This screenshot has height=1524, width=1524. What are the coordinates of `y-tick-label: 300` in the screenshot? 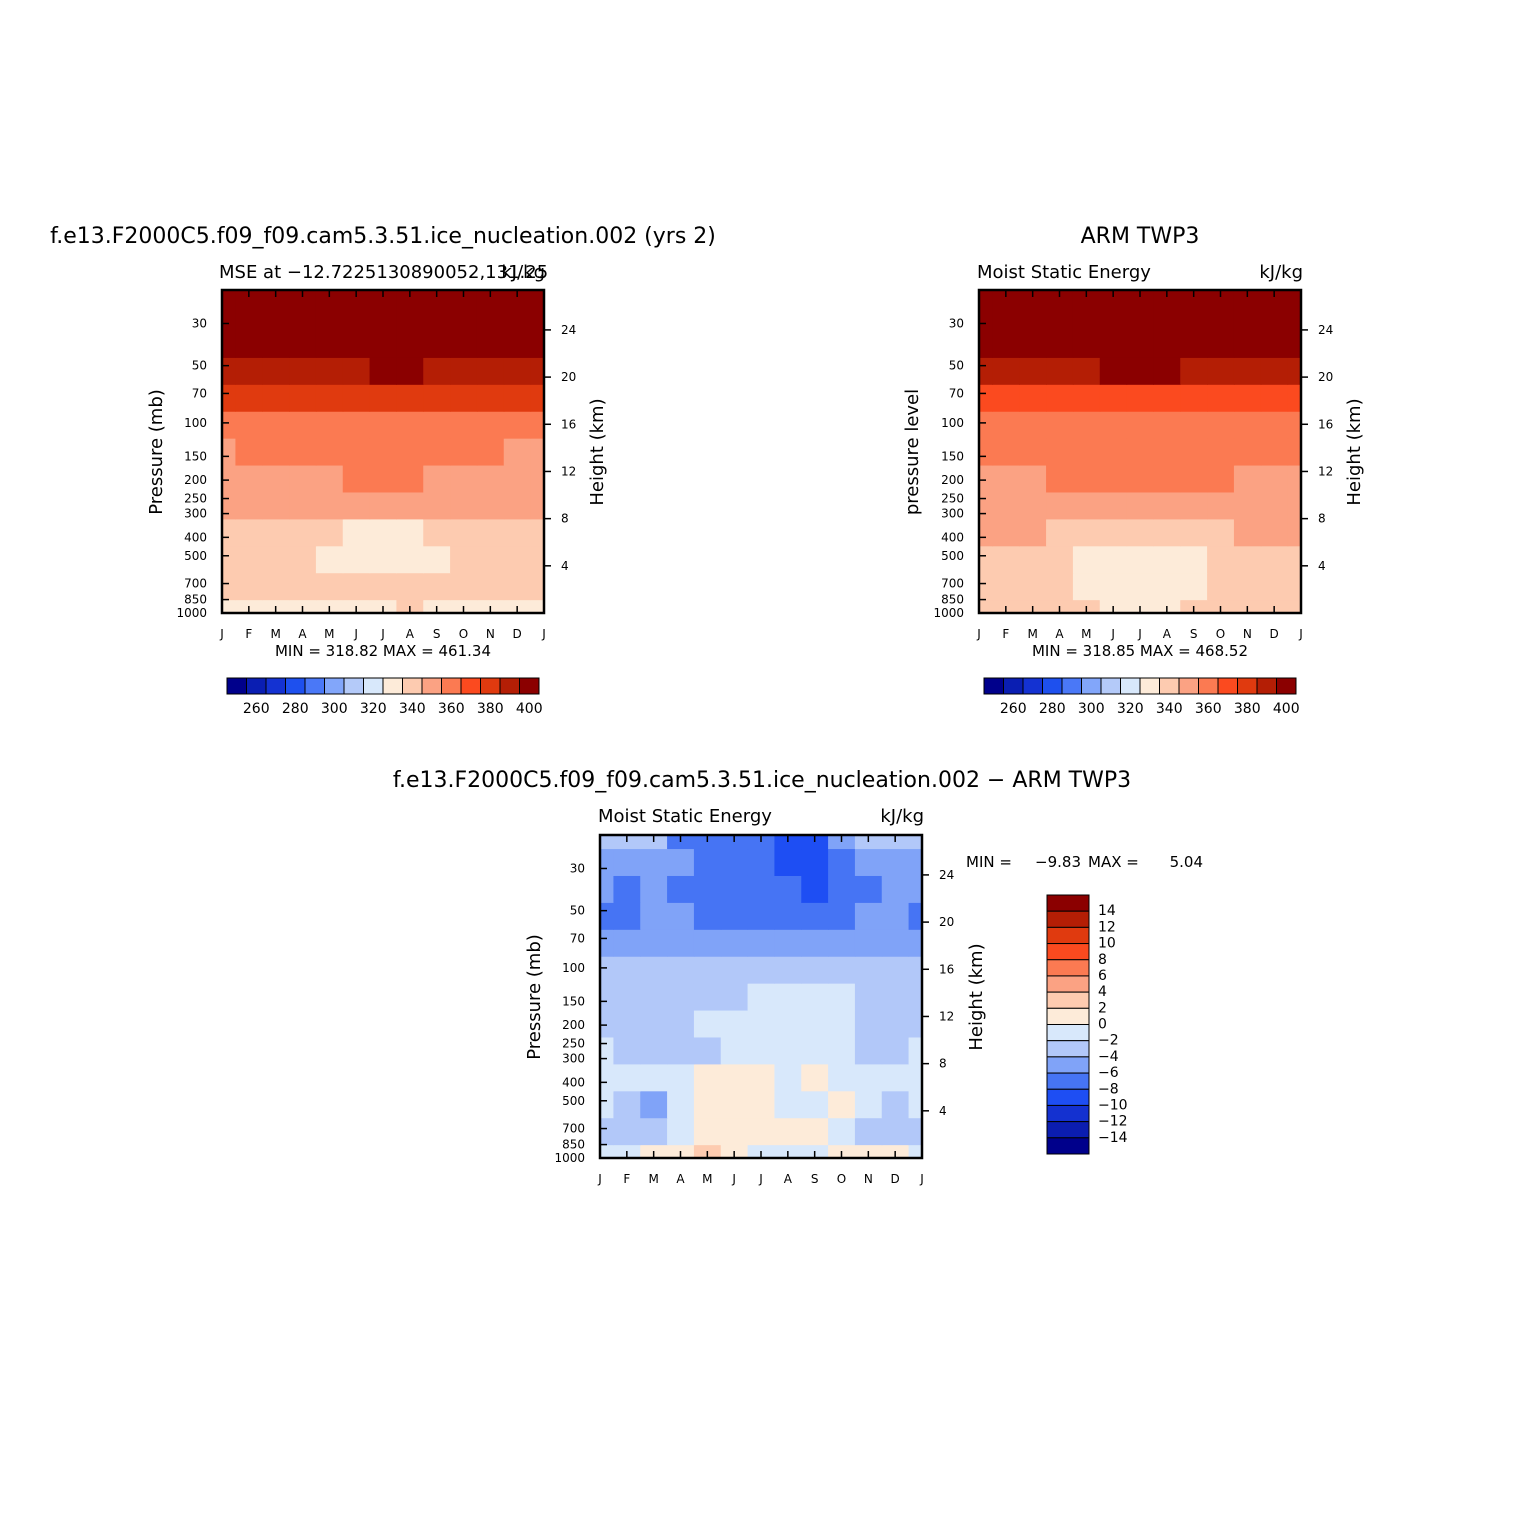 It's located at (952, 514).